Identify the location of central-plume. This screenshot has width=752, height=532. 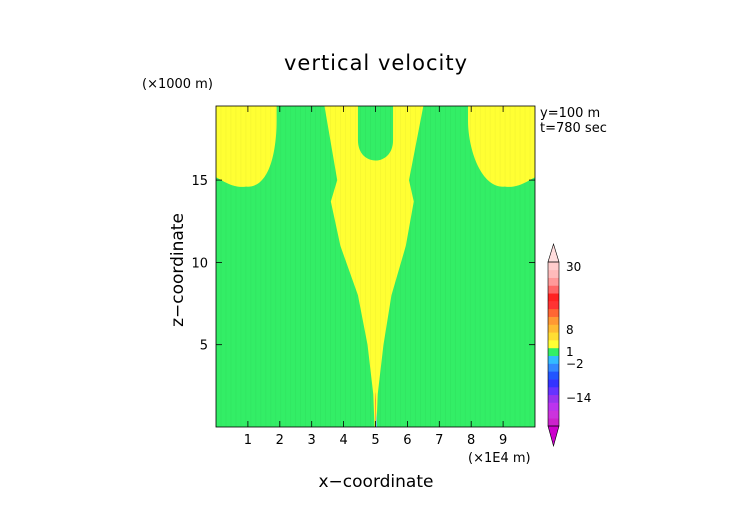
(374, 266).